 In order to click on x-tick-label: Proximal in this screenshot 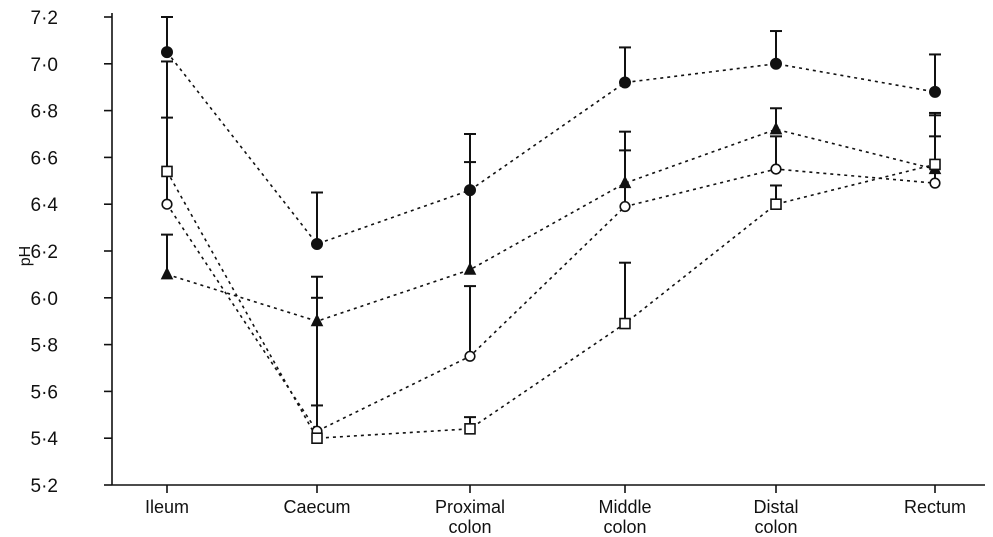, I will do `click(470, 507)`.